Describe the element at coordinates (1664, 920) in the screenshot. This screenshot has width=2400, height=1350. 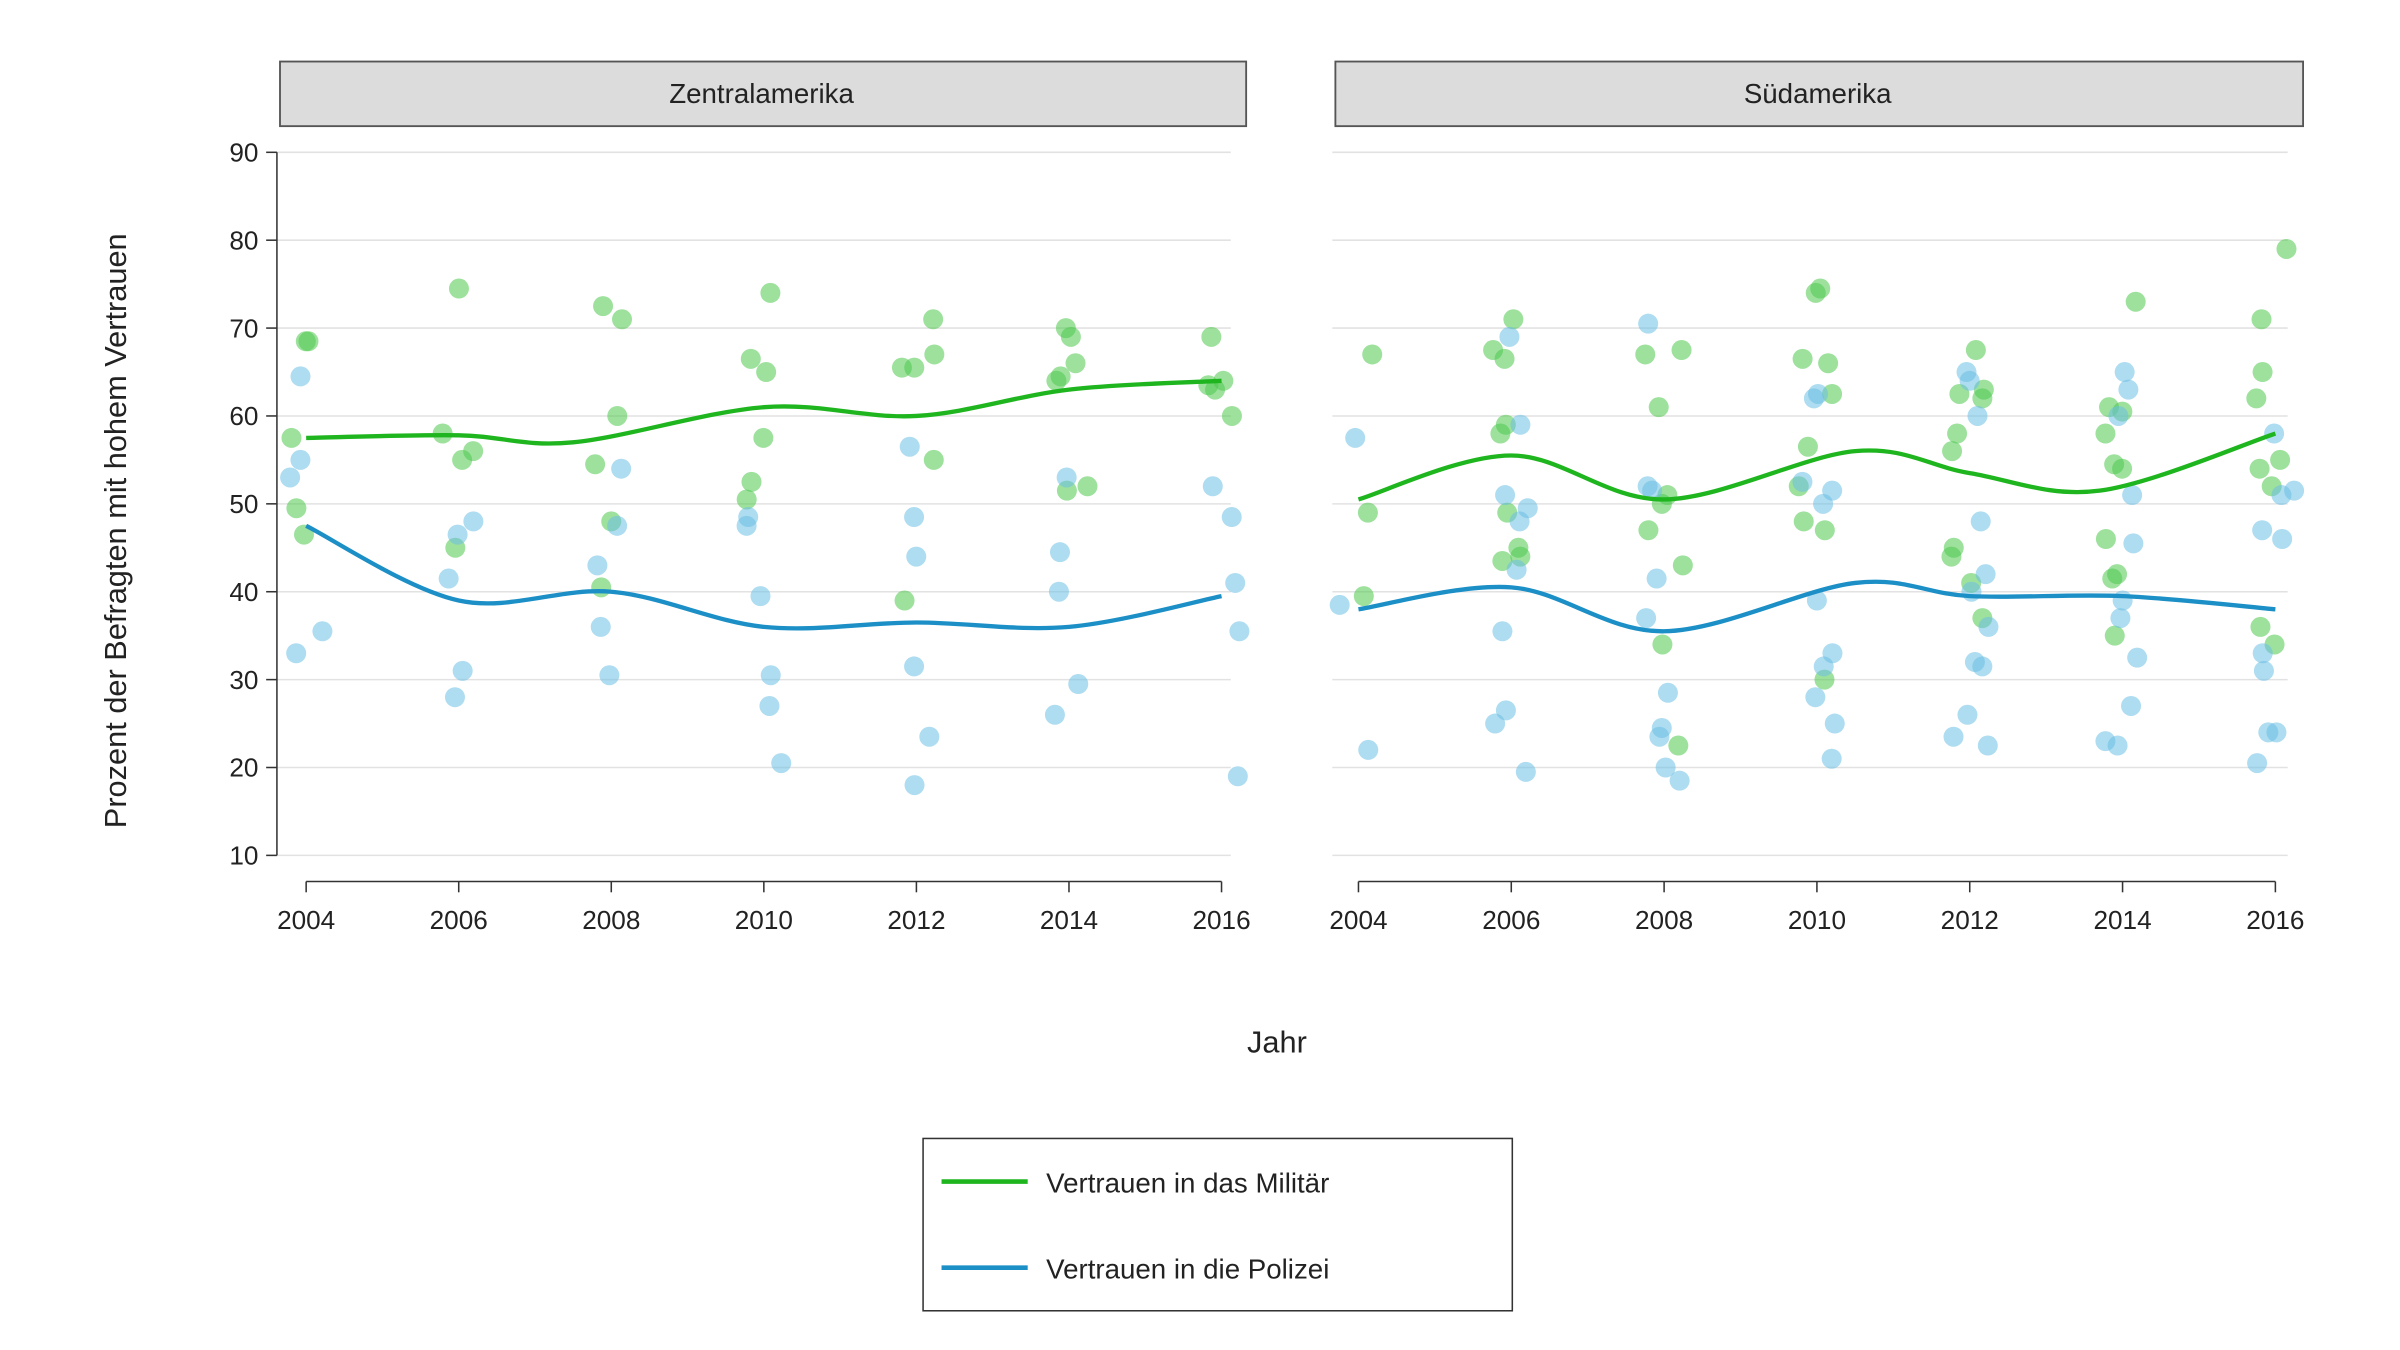
I see `x-tick-label: 2008` at that location.